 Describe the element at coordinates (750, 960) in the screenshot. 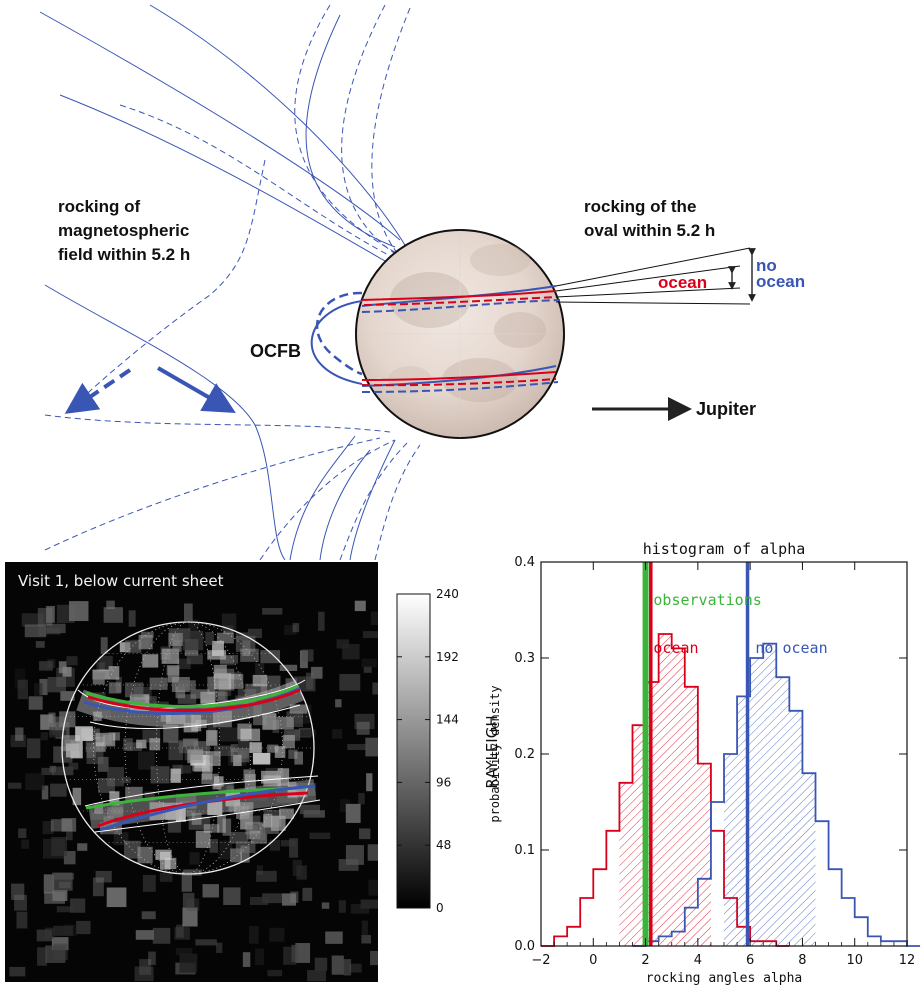

I see `x-tick-label: 6` at that location.